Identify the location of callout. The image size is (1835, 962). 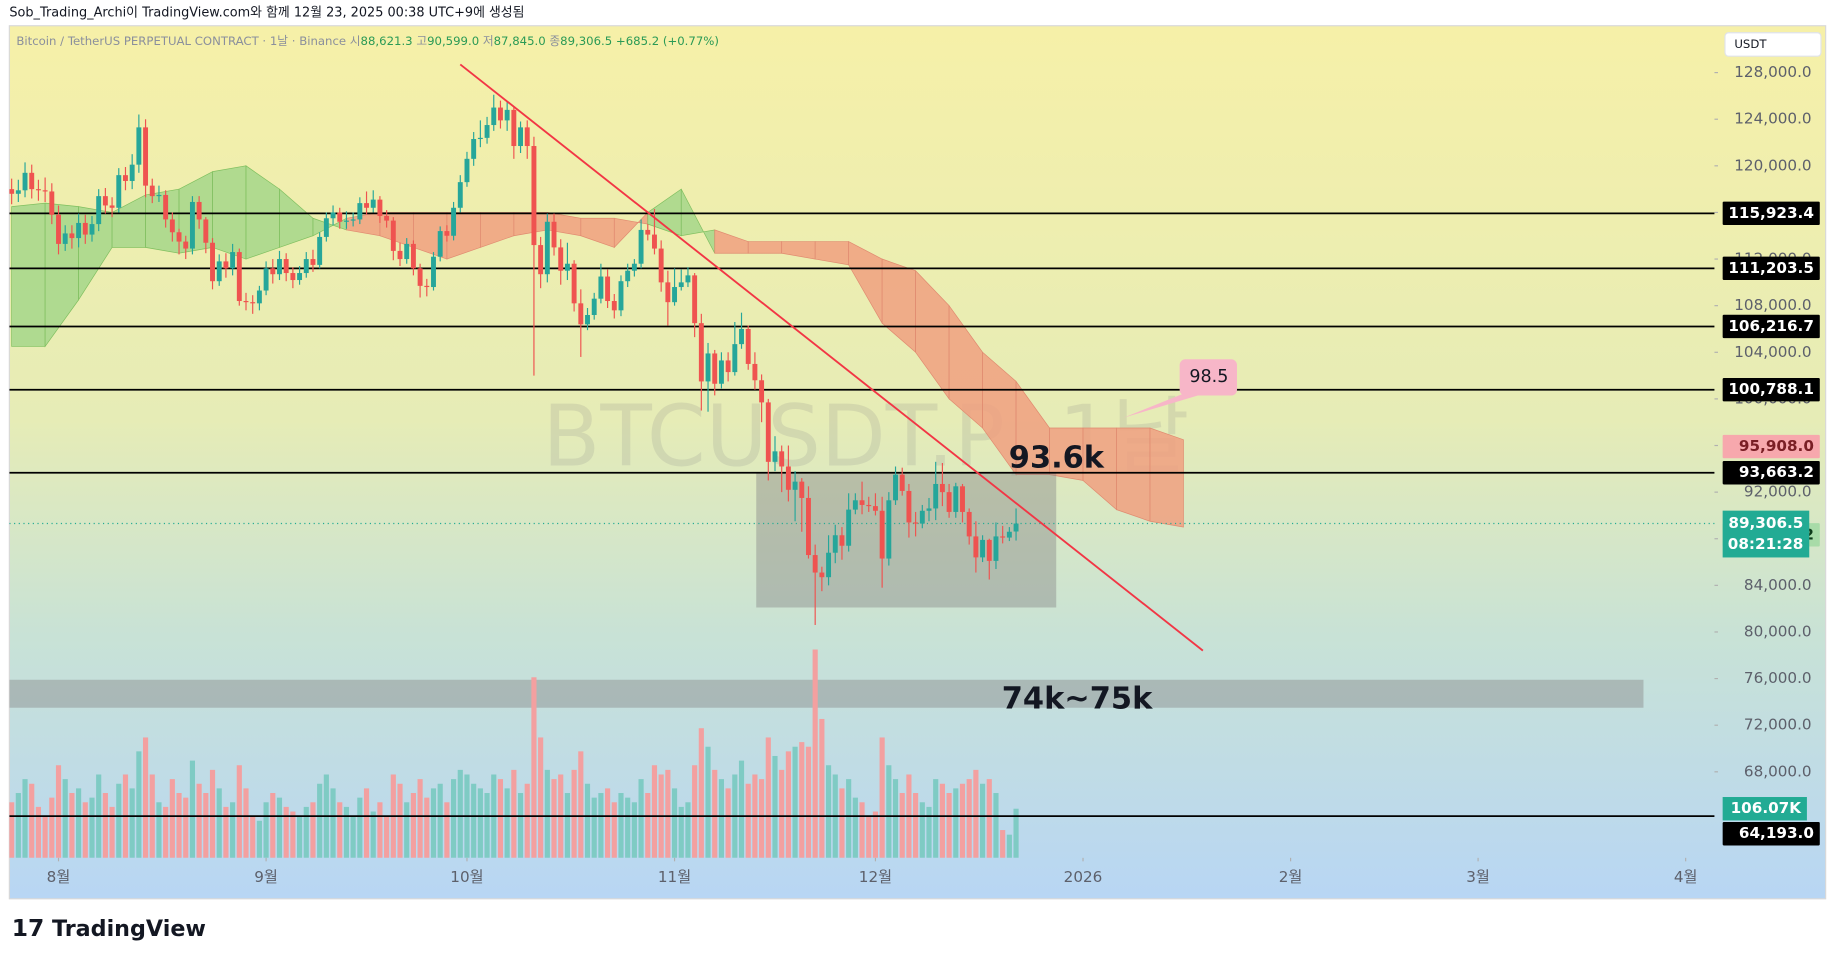
(1208, 377).